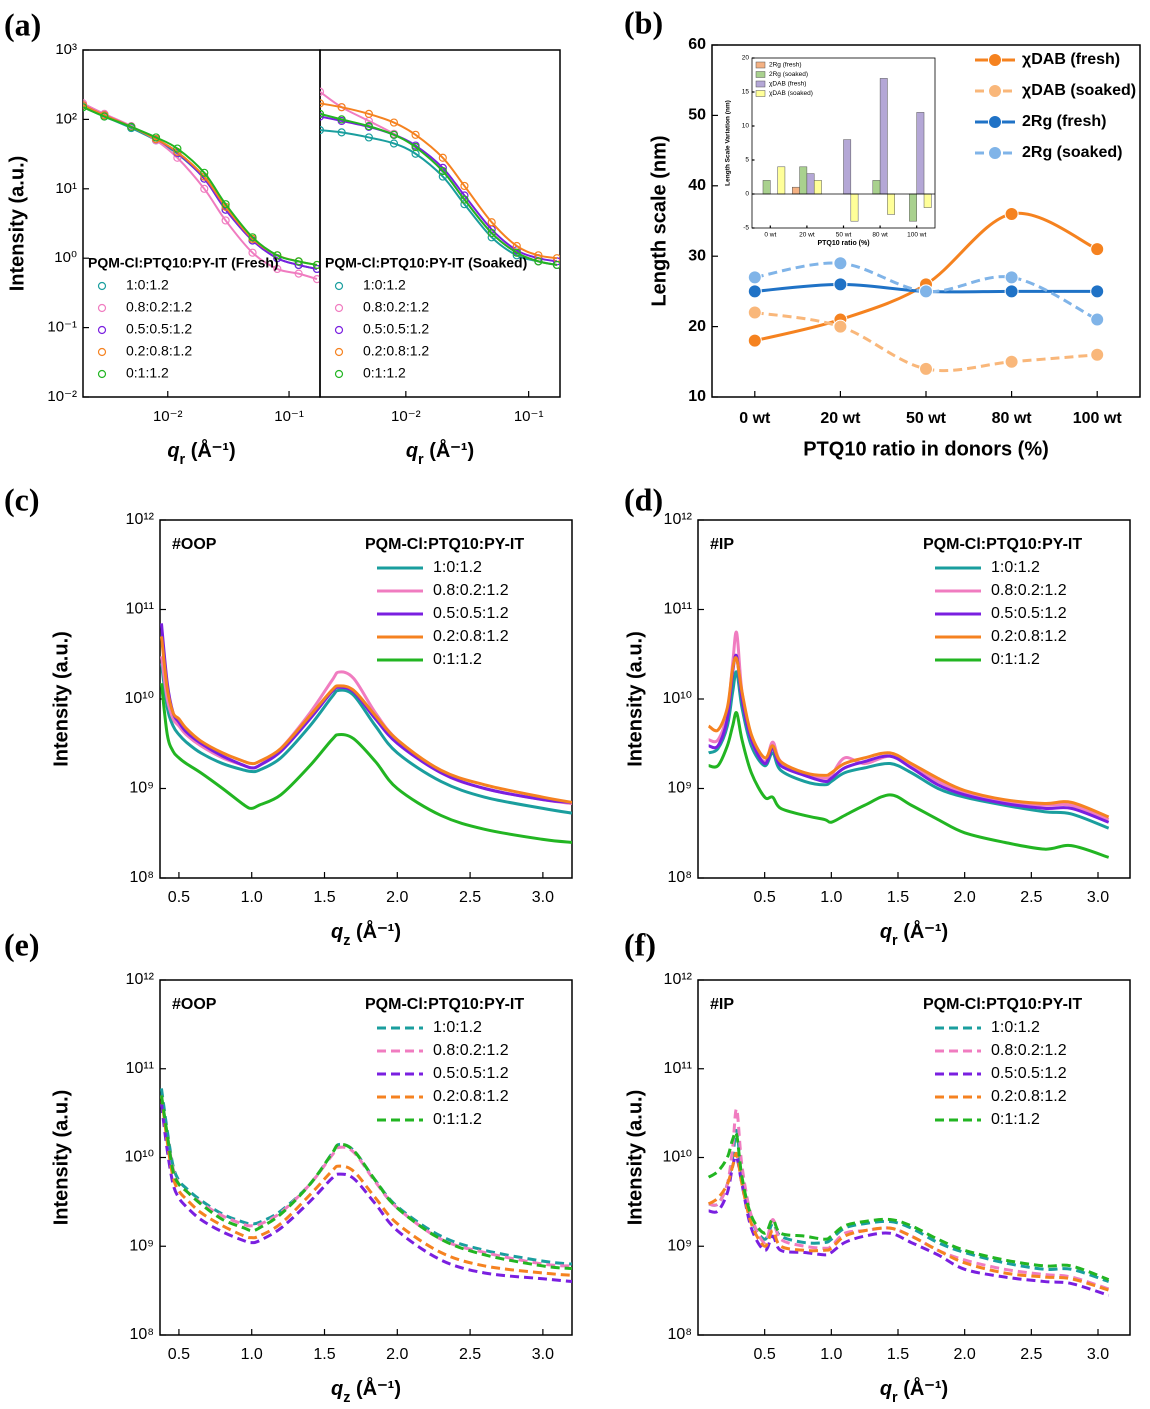 This screenshot has height=1409, width=1150. I want to click on legend-label: 2Rg (soaked), so click(788, 74).